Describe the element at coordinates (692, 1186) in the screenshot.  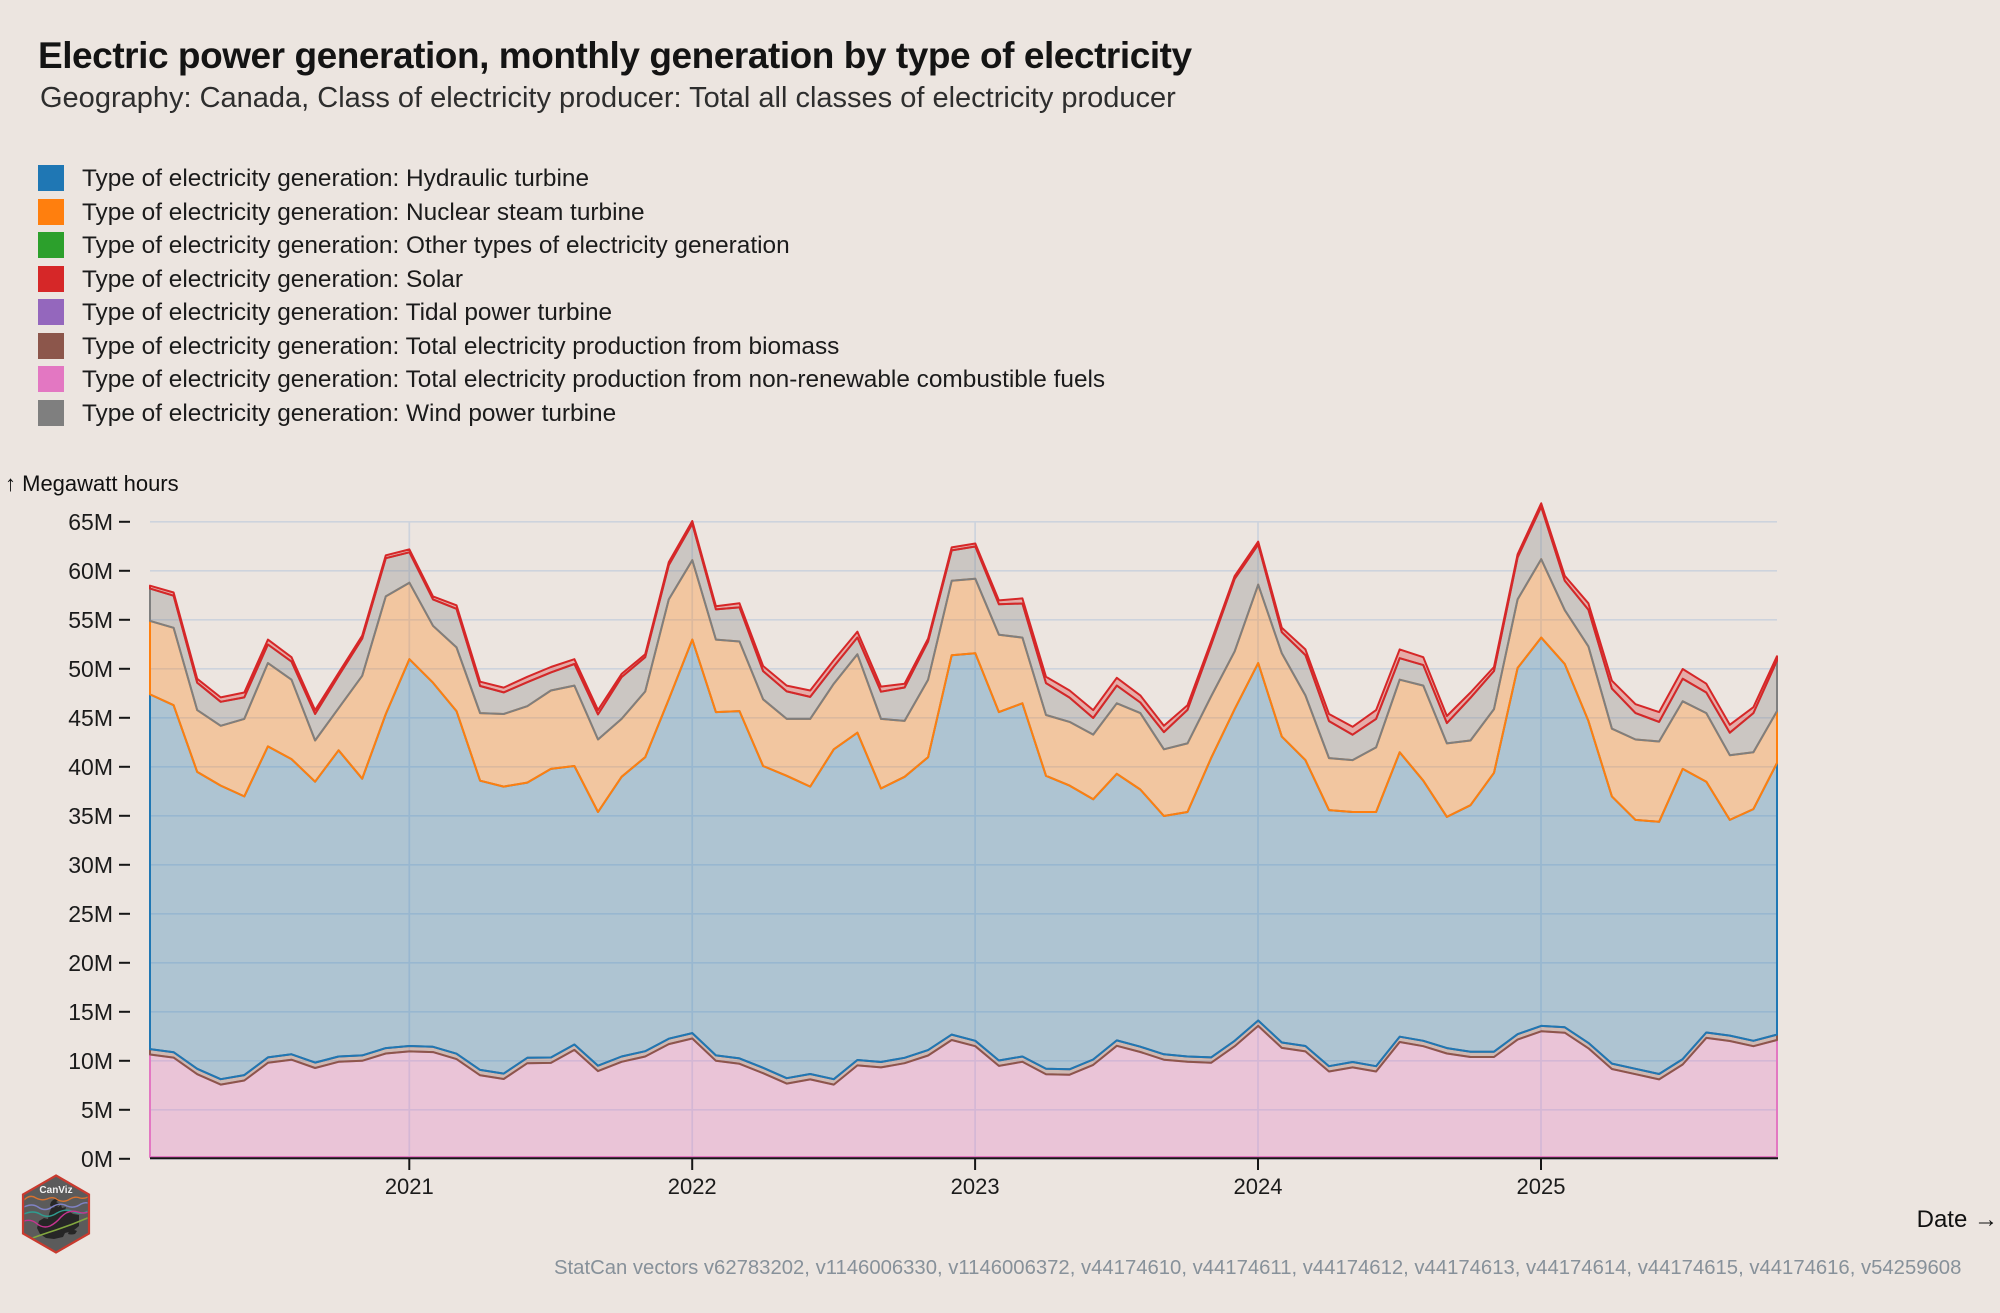
I see `svg-text: 2022` at that location.